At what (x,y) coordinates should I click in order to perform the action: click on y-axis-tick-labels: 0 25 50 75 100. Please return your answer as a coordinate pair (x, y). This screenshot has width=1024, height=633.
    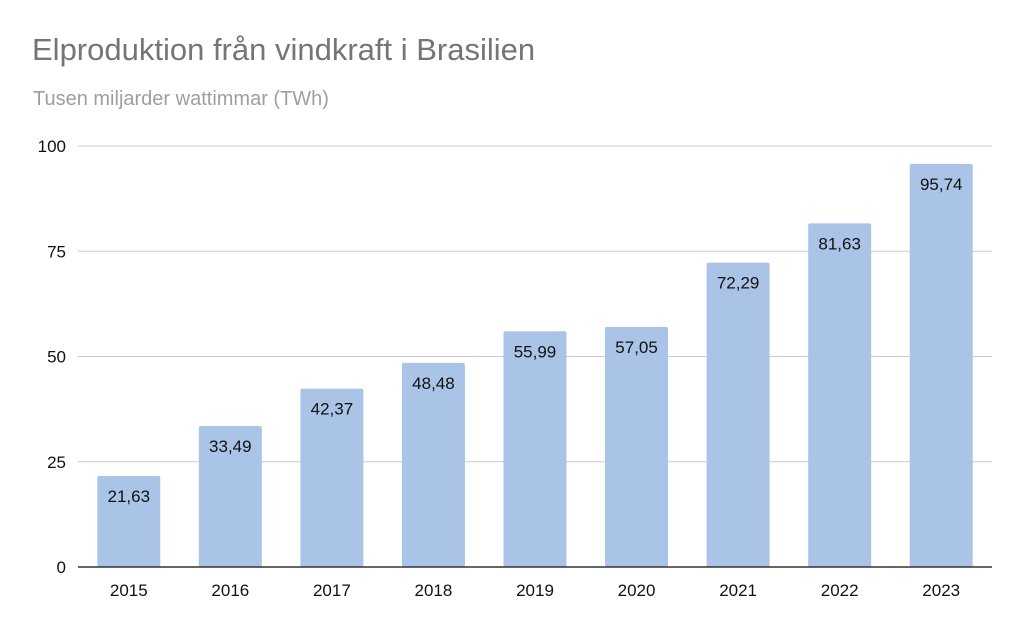
    Looking at the image, I should click on (52, 357).